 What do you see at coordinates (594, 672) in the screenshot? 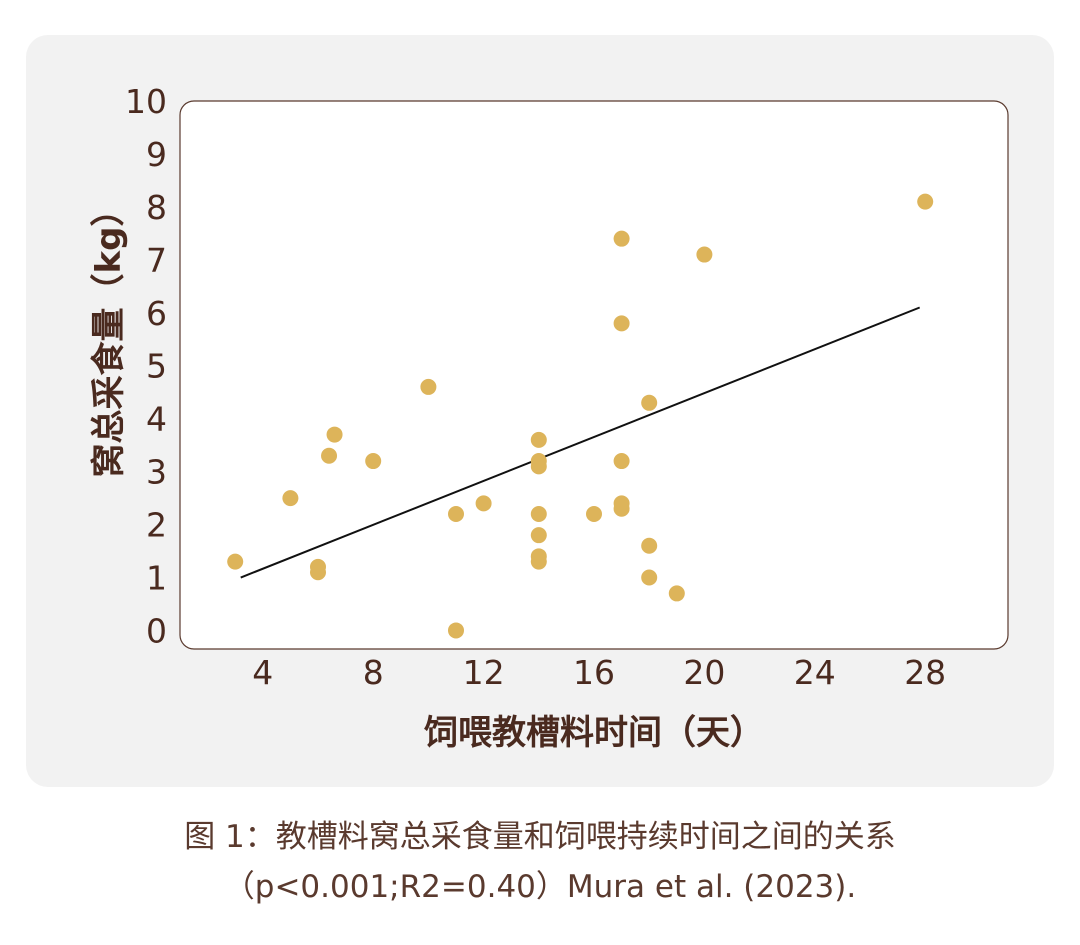
I see `x-tick-label: 16` at bounding box center [594, 672].